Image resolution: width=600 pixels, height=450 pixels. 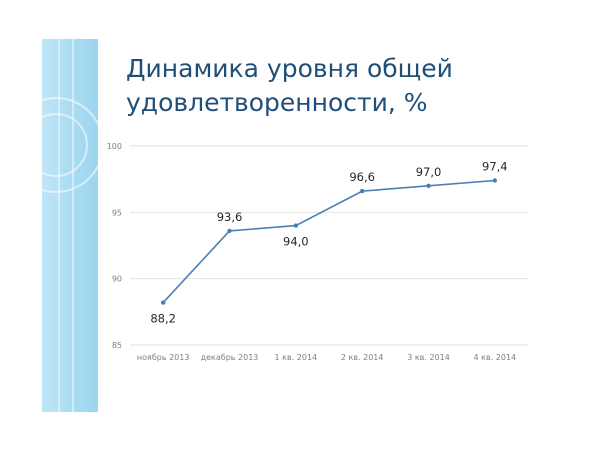 What do you see at coordinates (362, 357) in the screenshot?
I see `x-tick-label: 2 кв. 2014` at bounding box center [362, 357].